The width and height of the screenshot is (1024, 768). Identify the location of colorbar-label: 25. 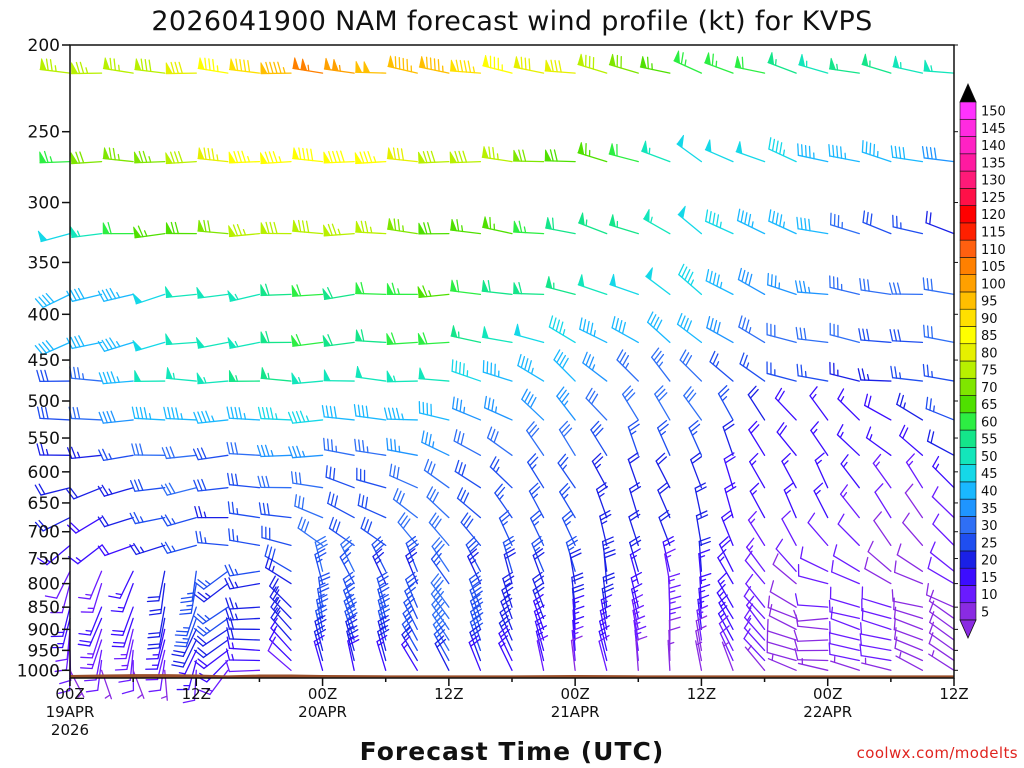
(989, 543).